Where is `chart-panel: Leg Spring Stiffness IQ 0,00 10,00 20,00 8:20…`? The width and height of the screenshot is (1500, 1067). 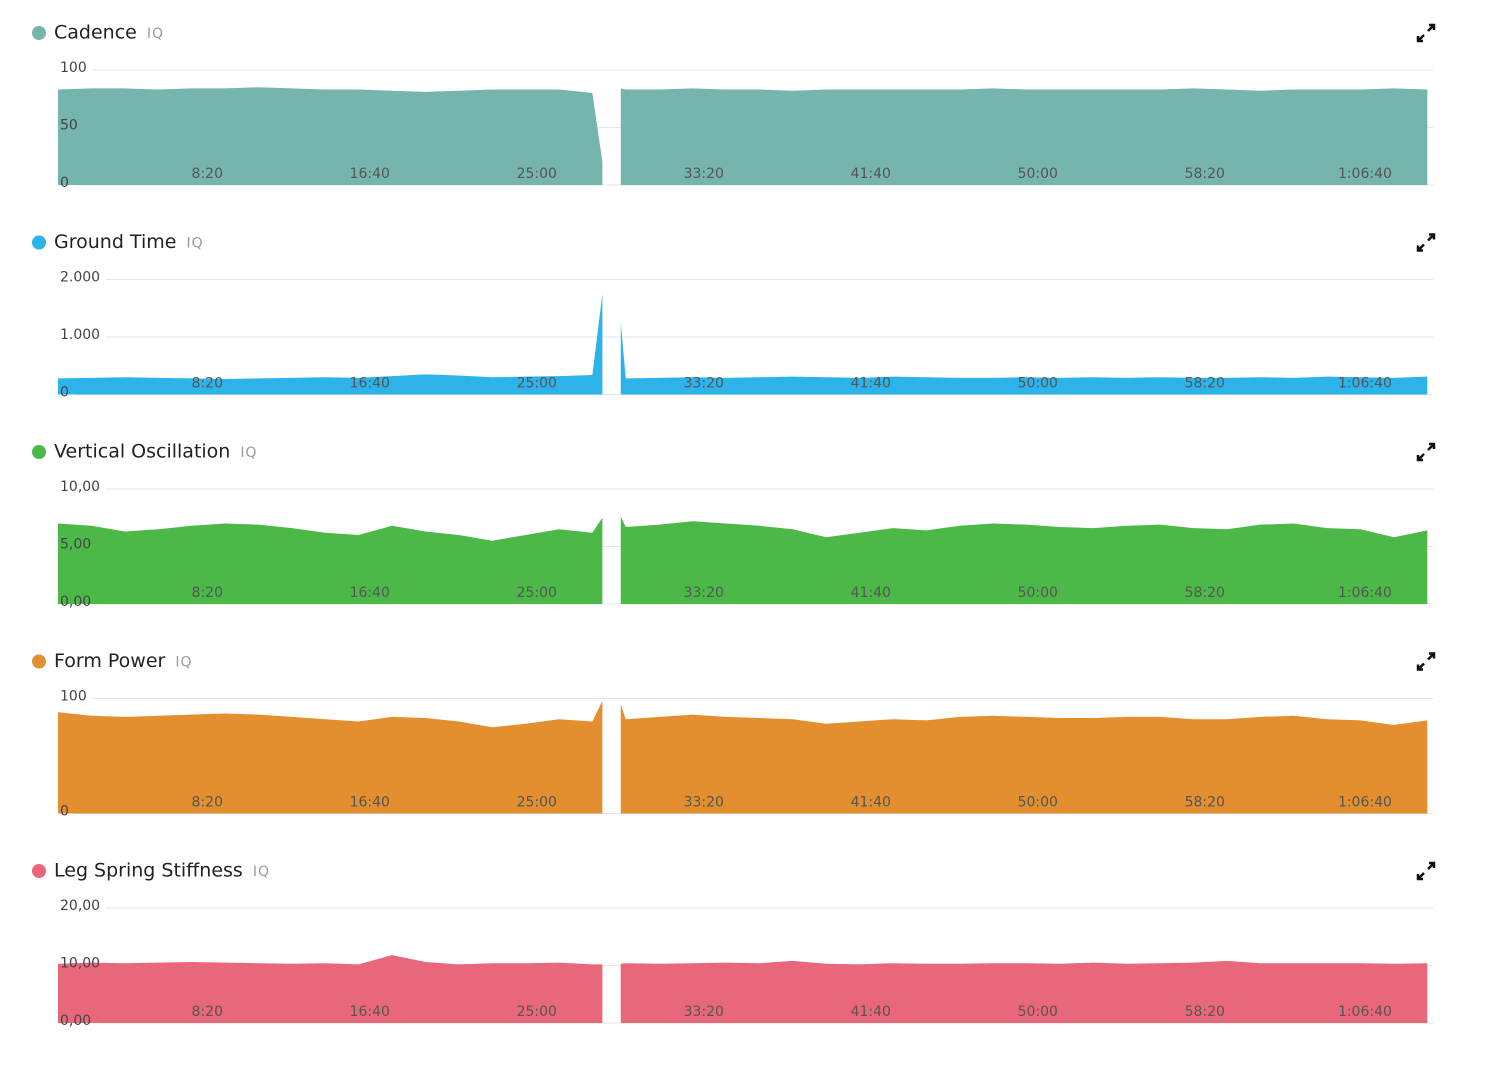
chart-panel: Leg Spring Stiffness IQ 0,00 10,00 20,00 8:20… is located at coordinates (734, 944).